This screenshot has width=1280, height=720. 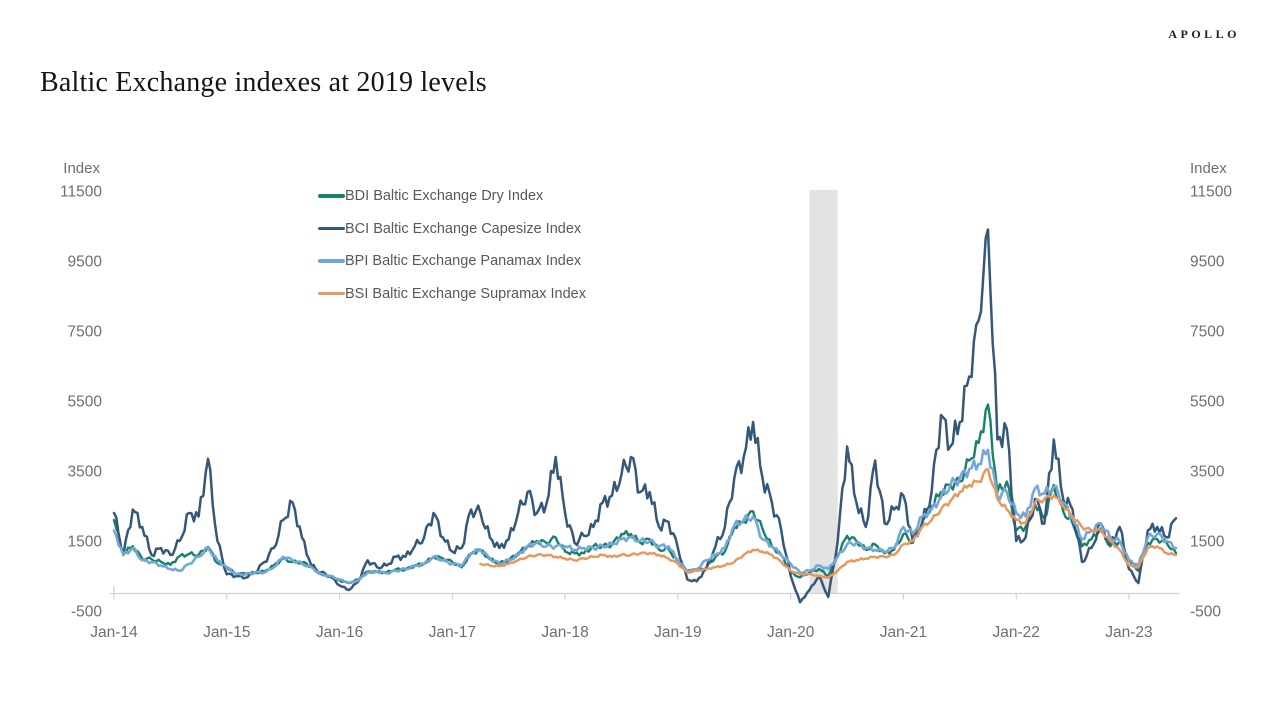 What do you see at coordinates (81, 168) in the screenshot?
I see `y-axis-title-left: Index` at bounding box center [81, 168].